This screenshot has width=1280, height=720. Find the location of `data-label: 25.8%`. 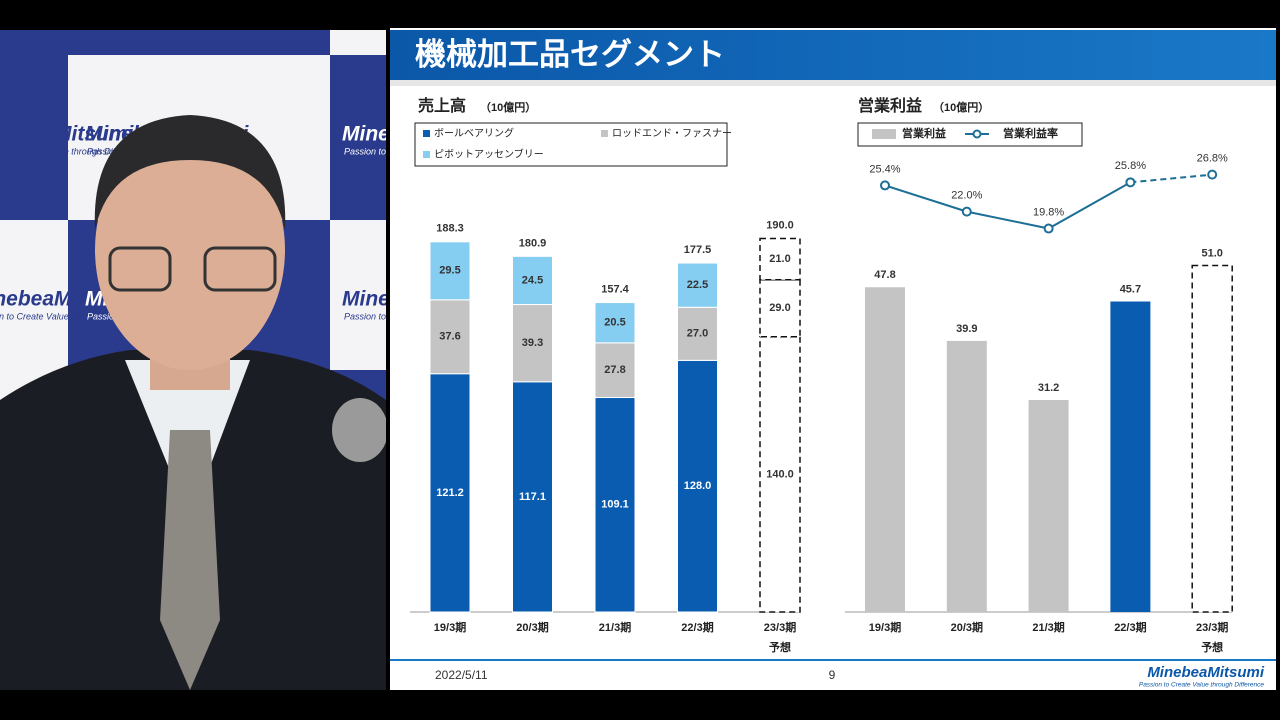

data-label: 25.8% is located at coordinates (1130, 166).